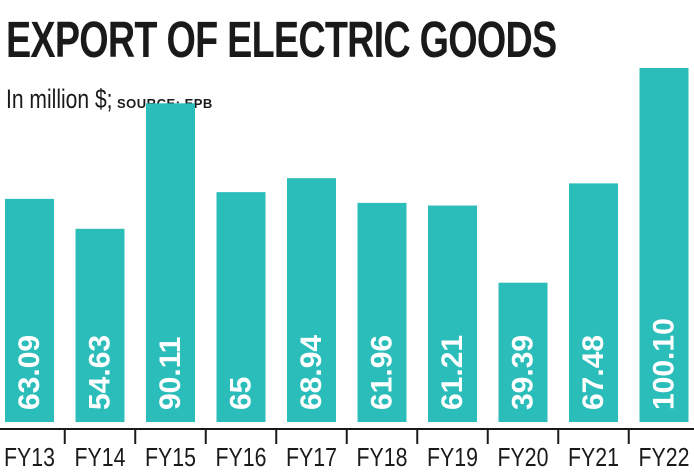 The height and width of the screenshot is (476, 694). I want to click on bar-fy17, so click(311, 300).